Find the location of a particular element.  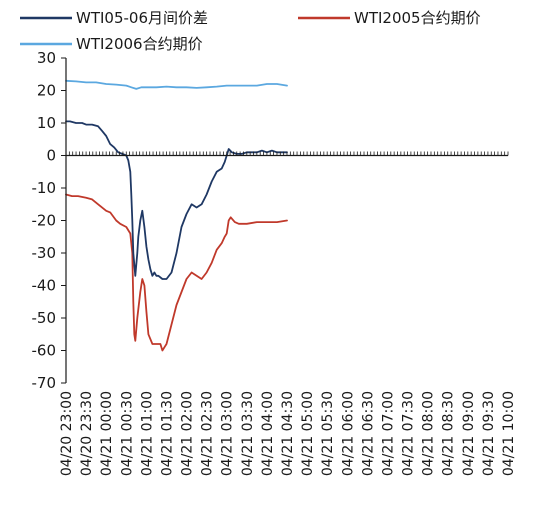

x-tick-label: 04/21 07:00 is located at coordinates (388, 433).